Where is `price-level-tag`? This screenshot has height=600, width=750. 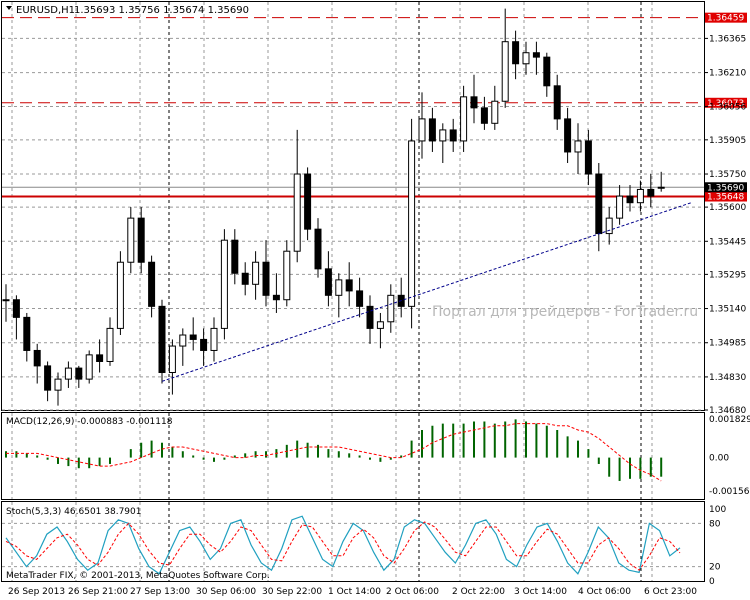 price-level-tag is located at coordinates (726, 17).